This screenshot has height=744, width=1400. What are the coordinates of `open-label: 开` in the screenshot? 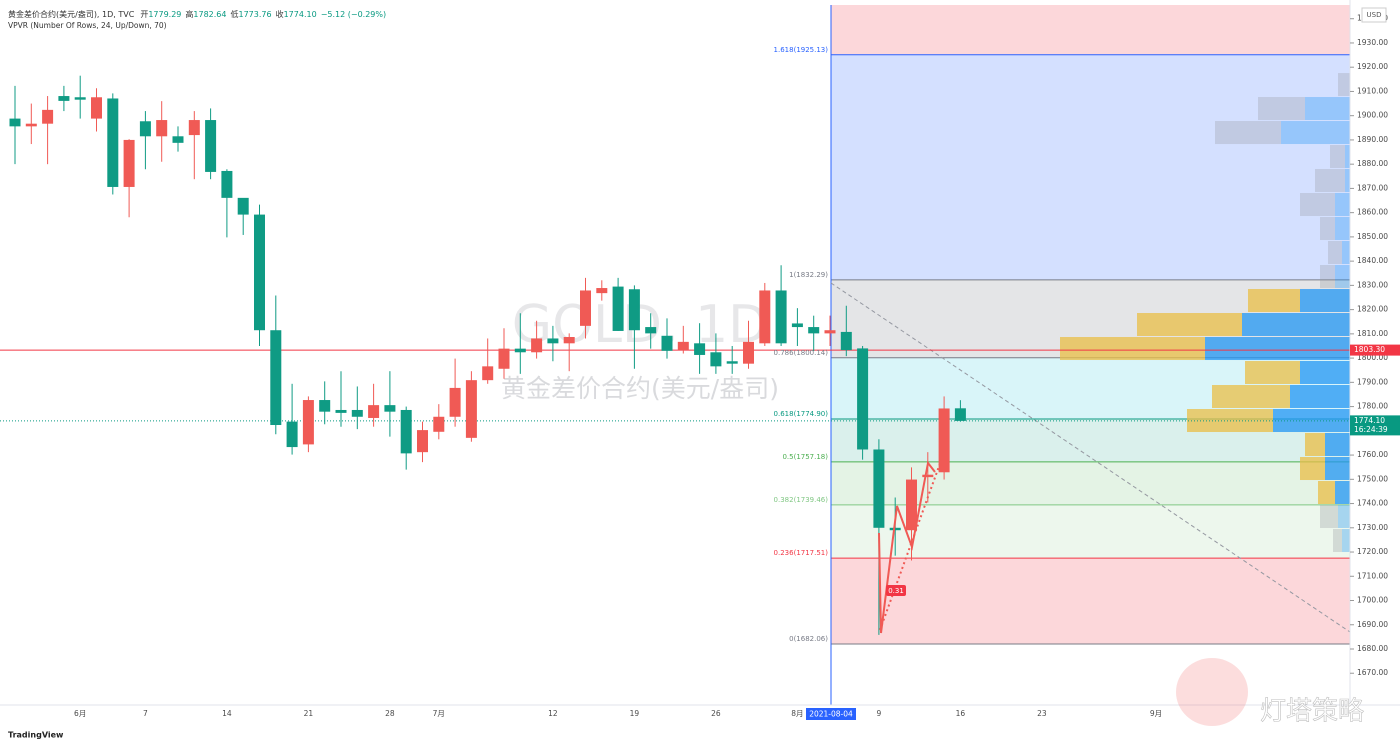 It's located at (144, 14).